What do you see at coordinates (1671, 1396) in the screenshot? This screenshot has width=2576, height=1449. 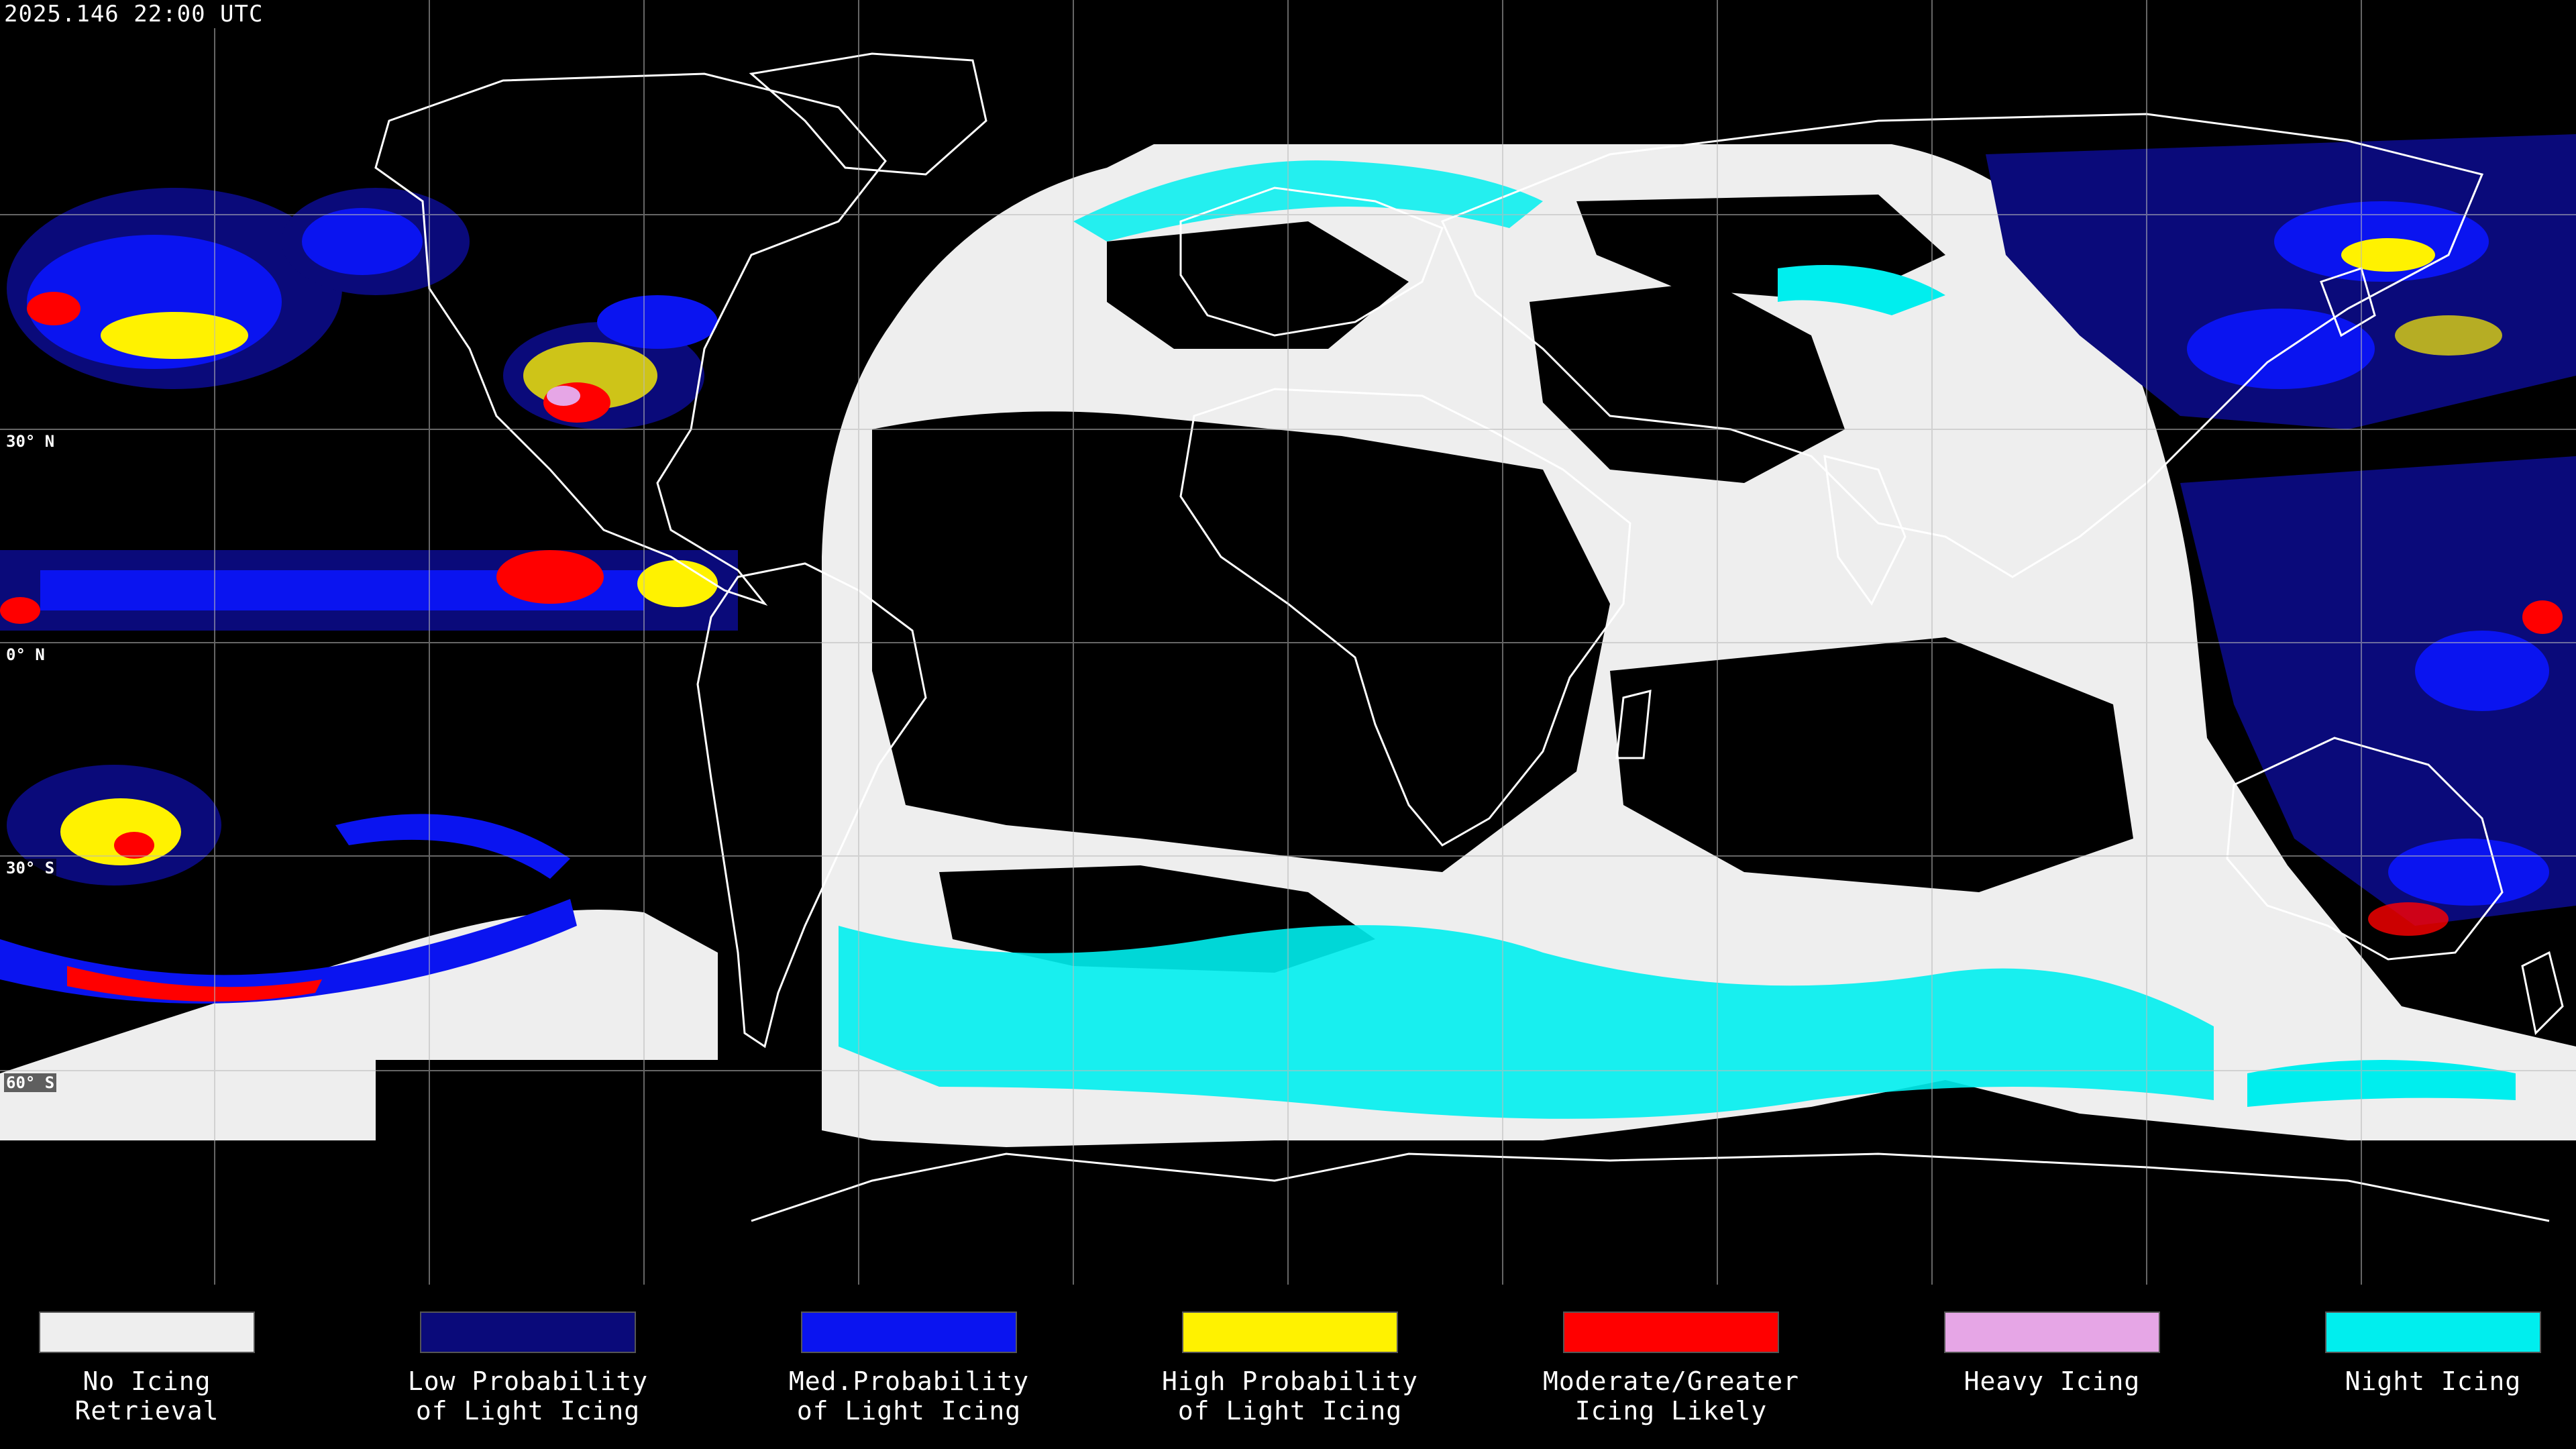 I see `legend-label: Moderate/Greater Icing Likely` at bounding box center [1671, 1396].